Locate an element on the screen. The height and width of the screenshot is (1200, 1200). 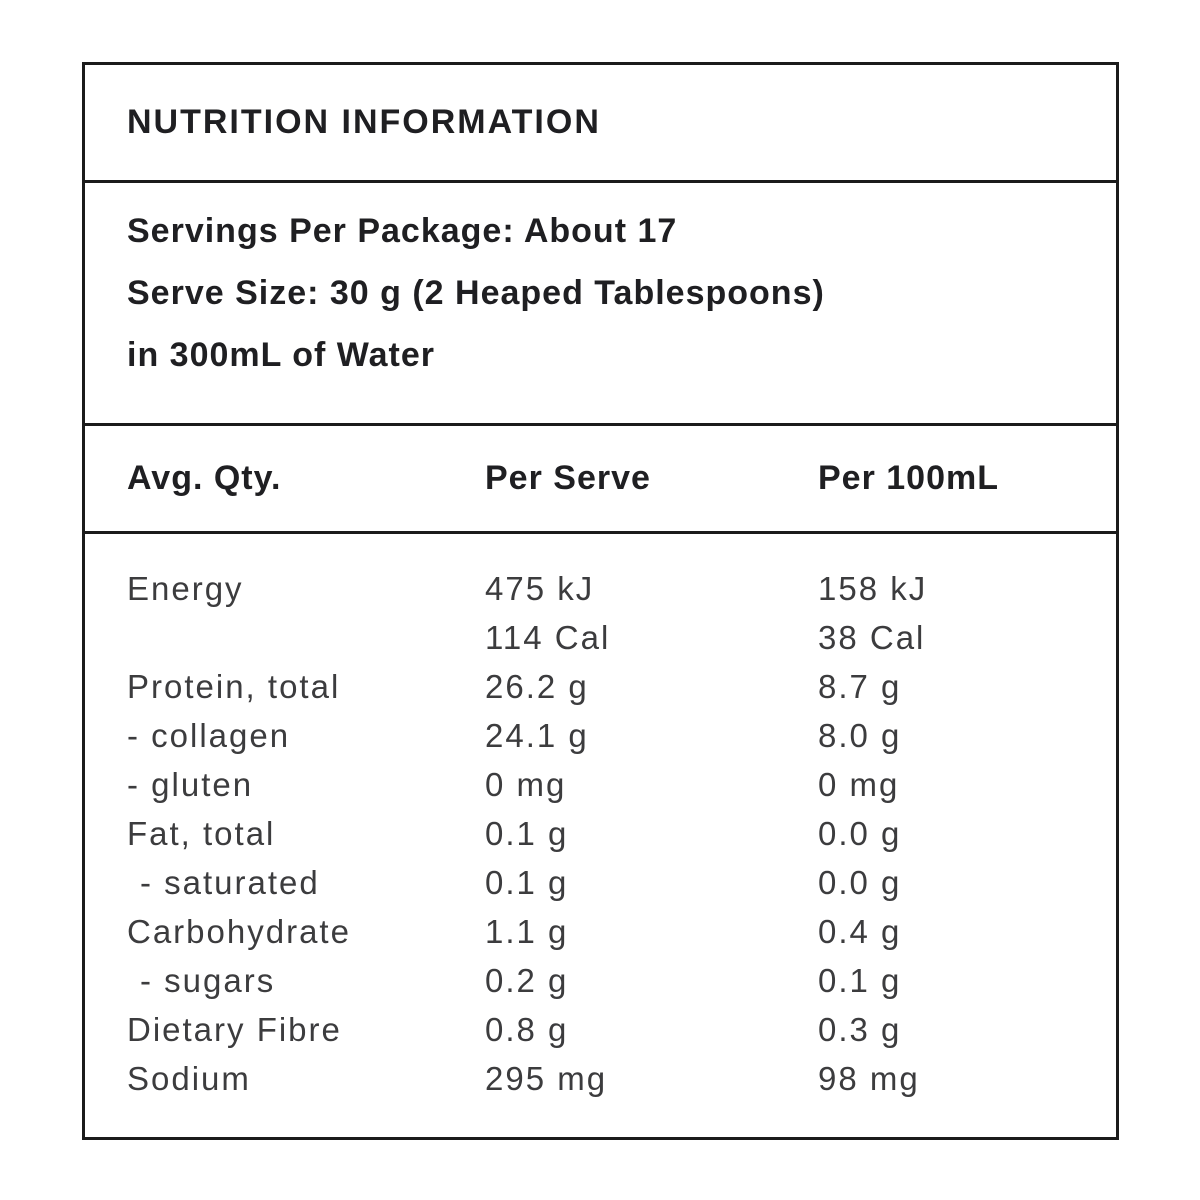
col-header-avg-qty: Avg. Qty. is located at coordinates (204, 478).